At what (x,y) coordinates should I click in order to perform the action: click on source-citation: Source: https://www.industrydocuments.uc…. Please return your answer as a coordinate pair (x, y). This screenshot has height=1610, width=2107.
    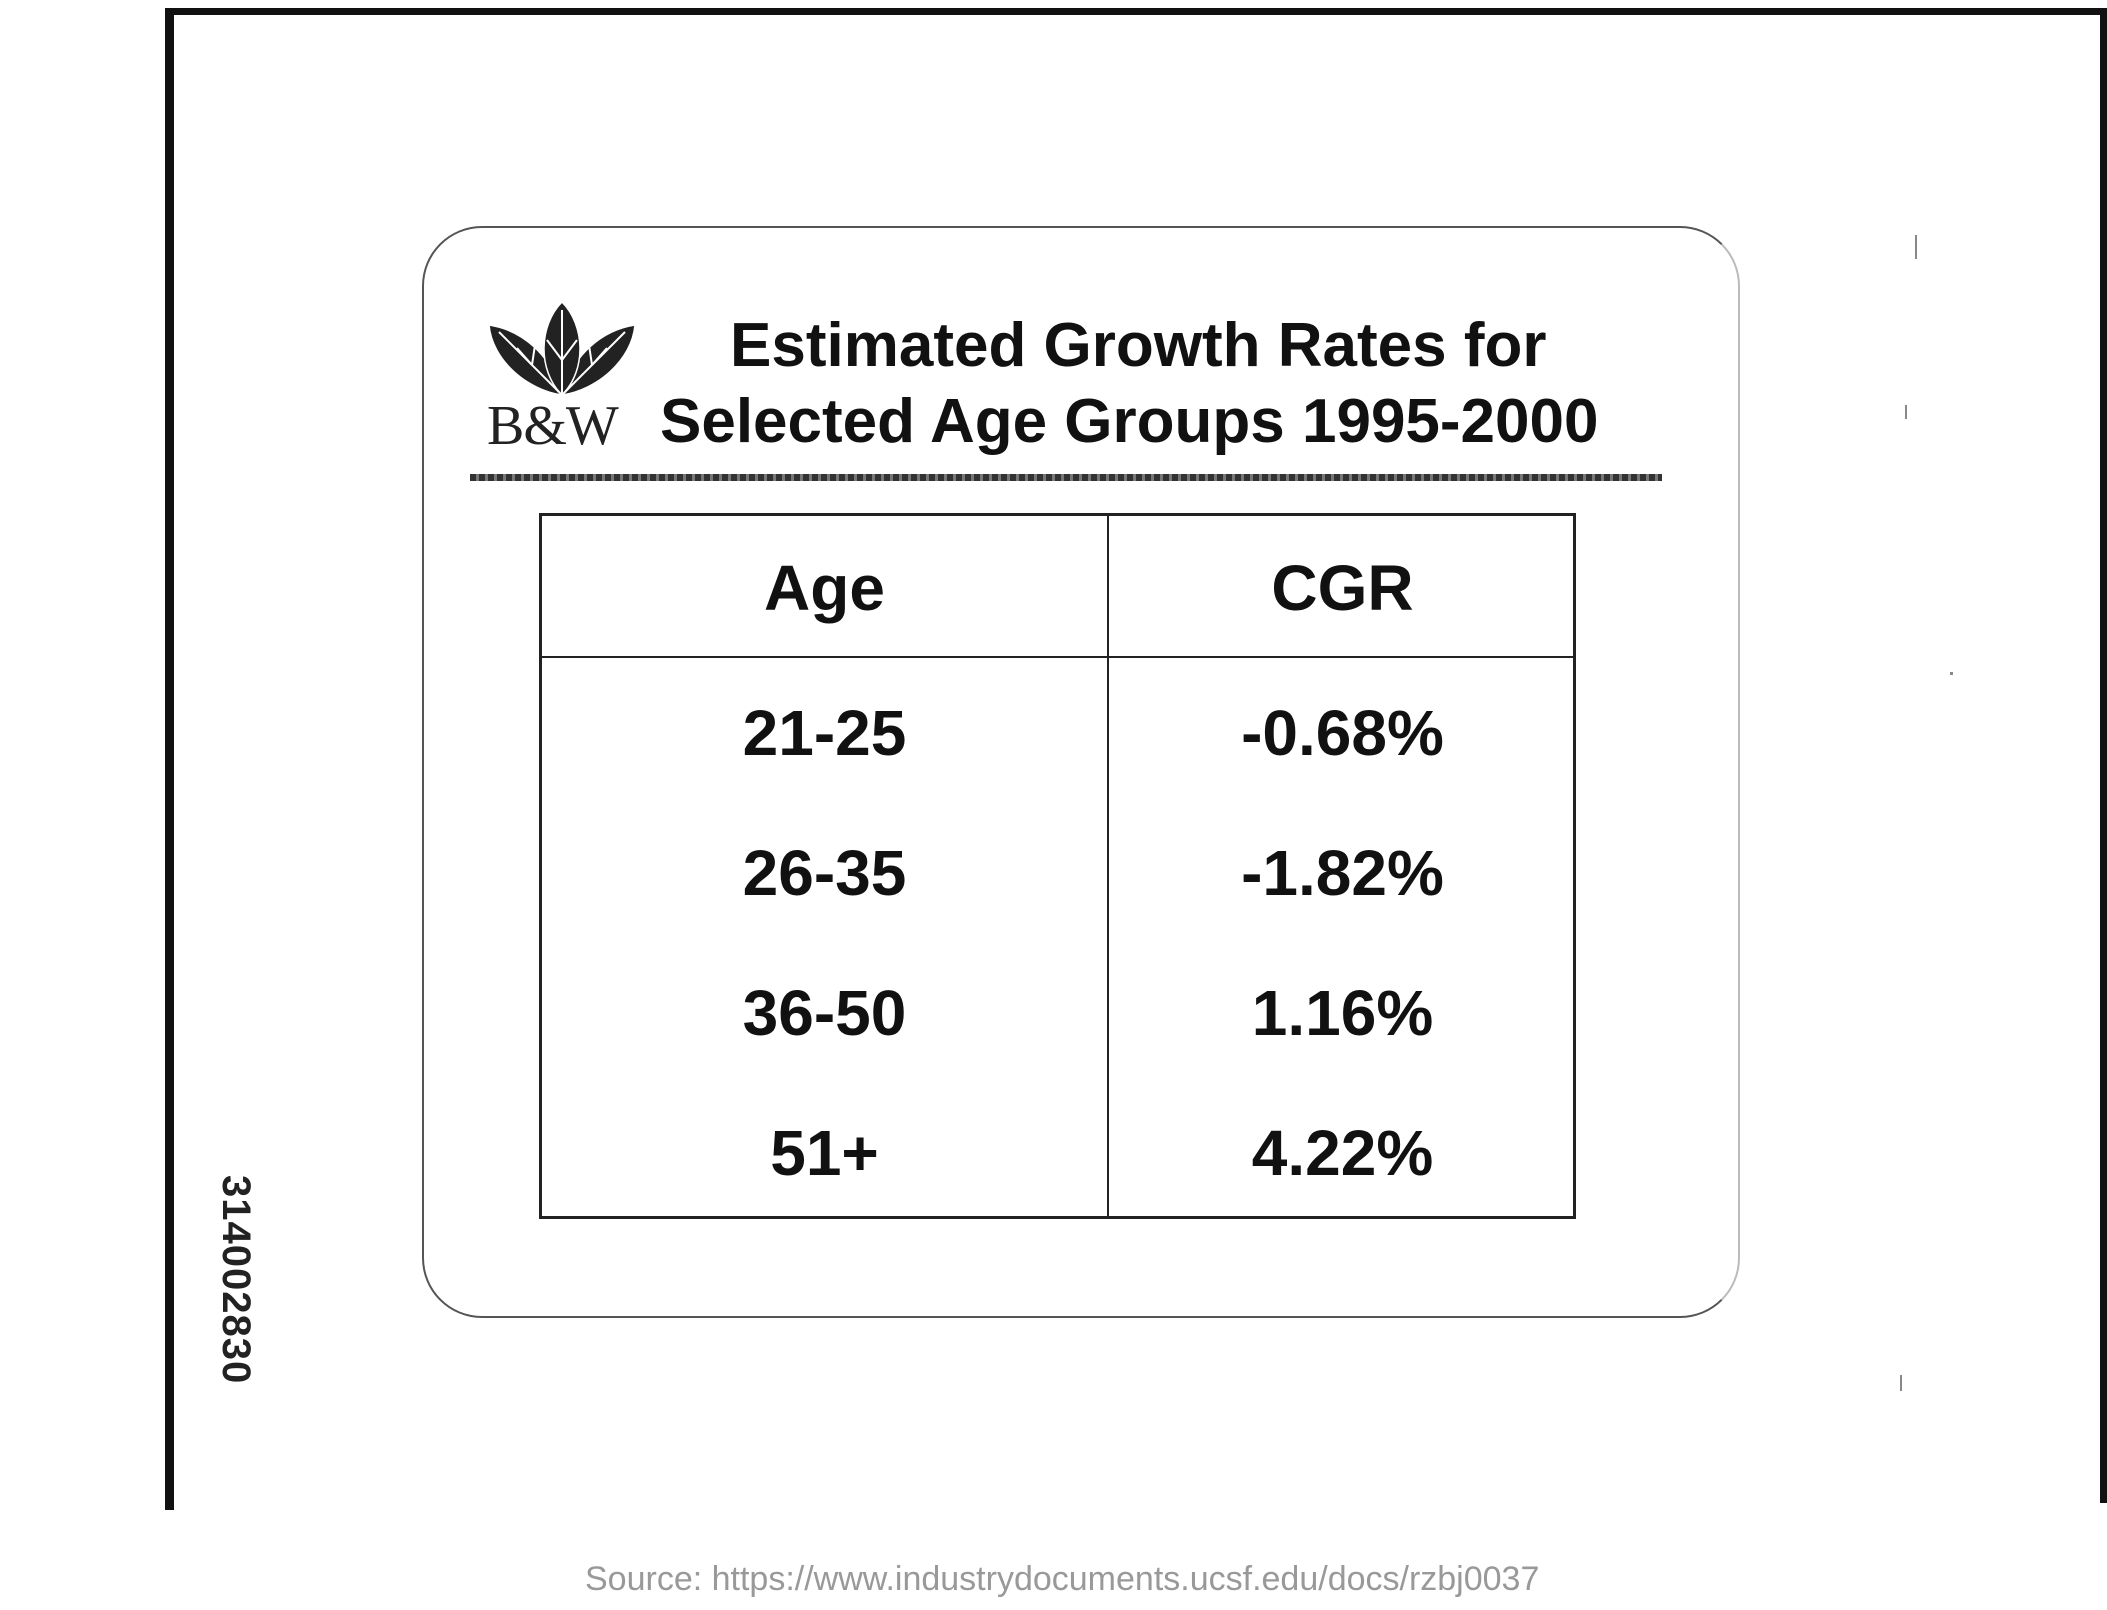
    Looking at the image, I should click on (1062, 1579).